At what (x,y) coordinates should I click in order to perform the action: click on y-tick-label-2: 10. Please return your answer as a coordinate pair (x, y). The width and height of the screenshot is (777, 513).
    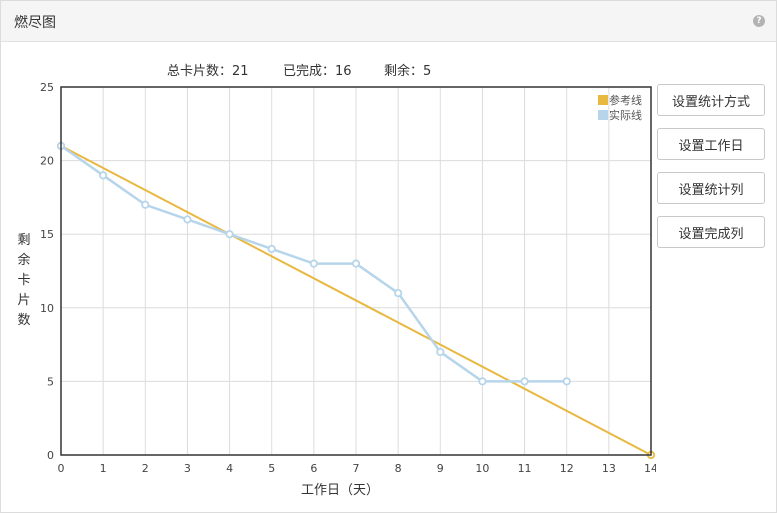
    Looking at the image, I should click on (47, 308).